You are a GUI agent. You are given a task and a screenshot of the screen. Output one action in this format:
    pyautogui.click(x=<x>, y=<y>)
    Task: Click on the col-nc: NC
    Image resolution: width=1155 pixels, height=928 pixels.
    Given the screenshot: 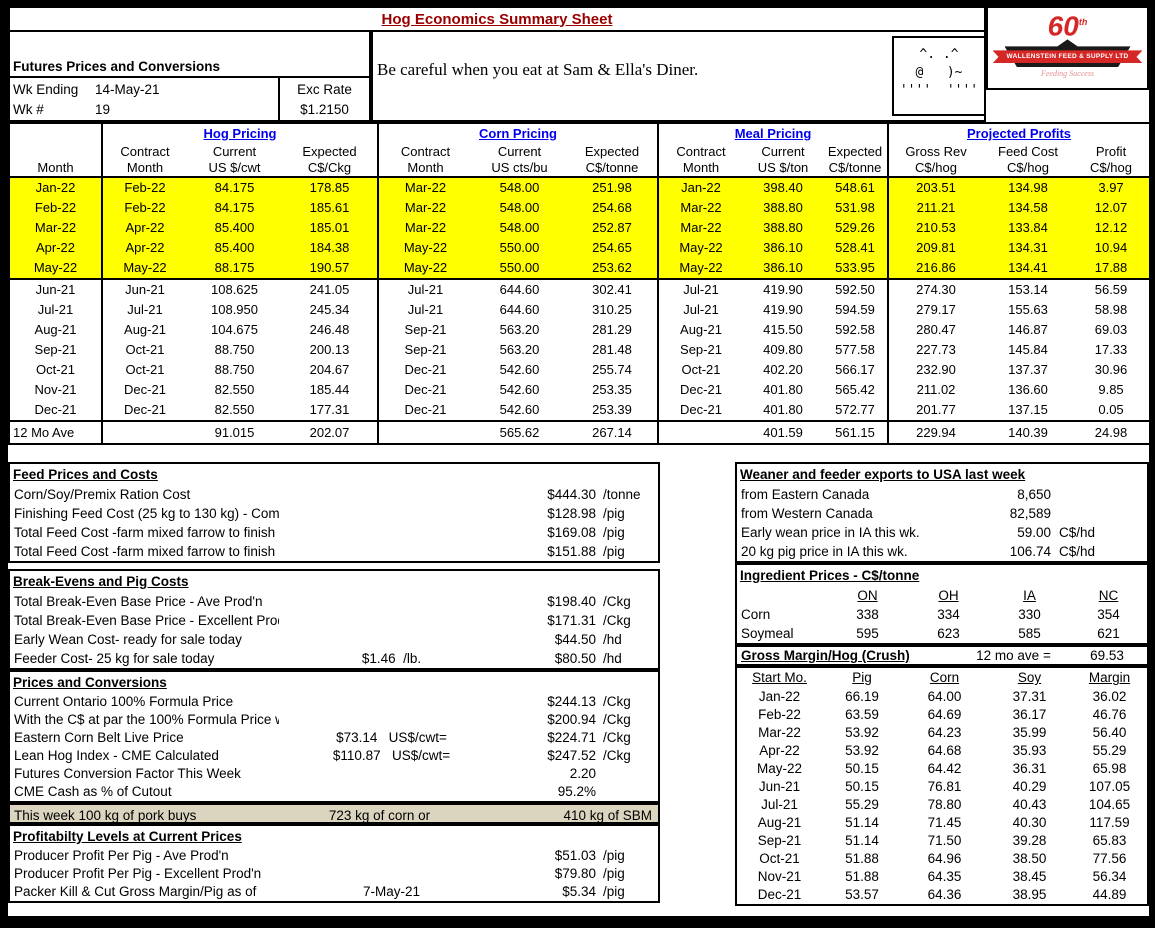 What is the action you would take?
    pyautogui.click(x=1108, y=595)
    